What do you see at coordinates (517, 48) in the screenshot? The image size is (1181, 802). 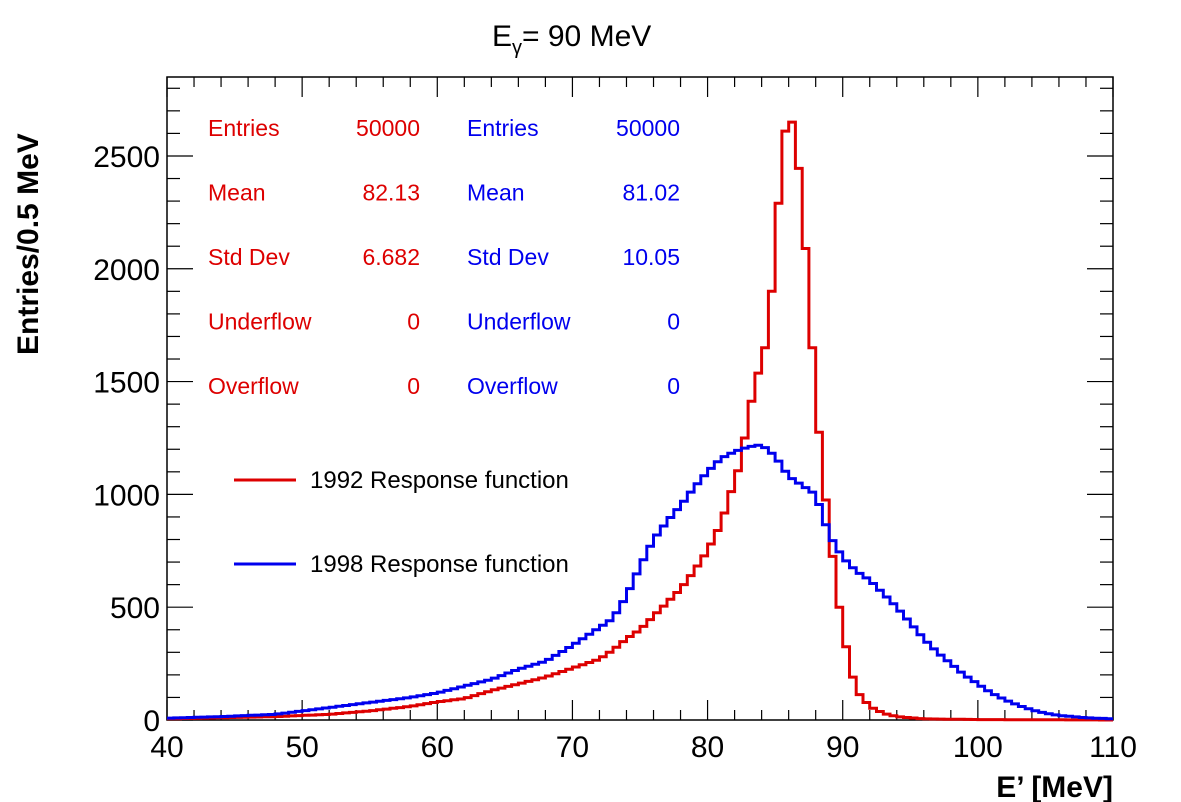 I see `chart-title-sub: γ` at bounding box center [517, 48].